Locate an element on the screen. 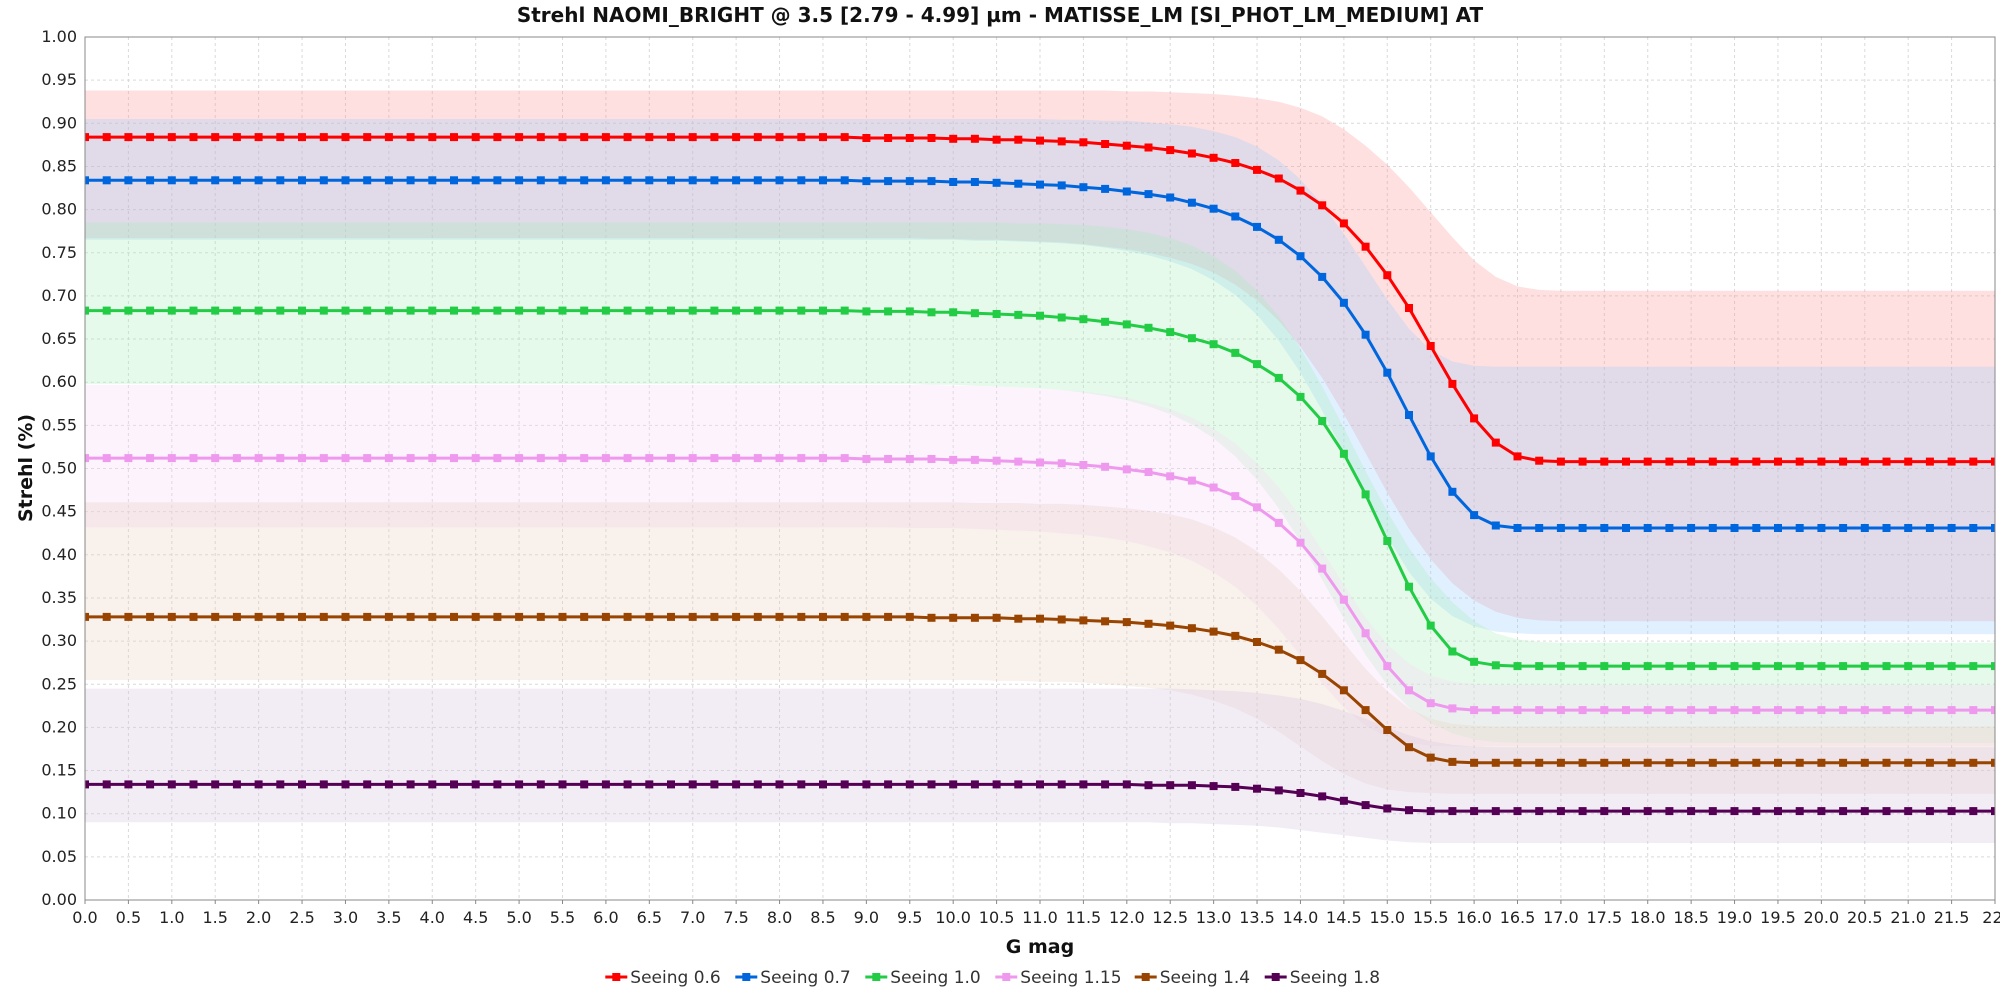 The image size is (2000, 1000). legend-label: Seeing 1.0 is located at coordinates (935, 978).